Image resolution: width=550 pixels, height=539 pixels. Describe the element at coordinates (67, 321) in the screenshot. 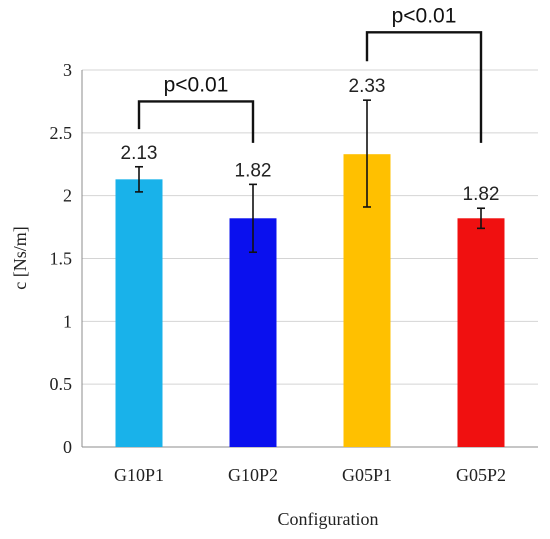

I see `y-tick-label: 1` at that location.